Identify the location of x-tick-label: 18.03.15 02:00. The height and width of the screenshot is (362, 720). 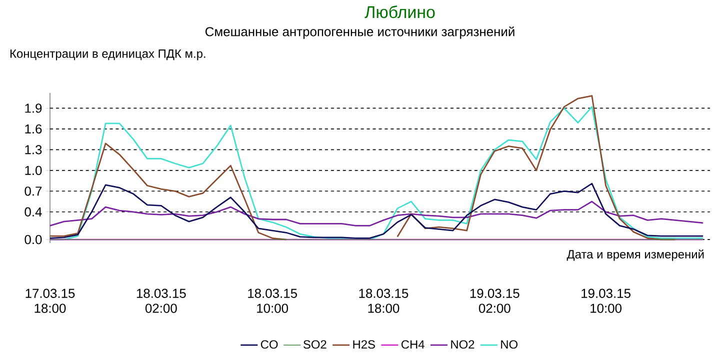
(161, 300).